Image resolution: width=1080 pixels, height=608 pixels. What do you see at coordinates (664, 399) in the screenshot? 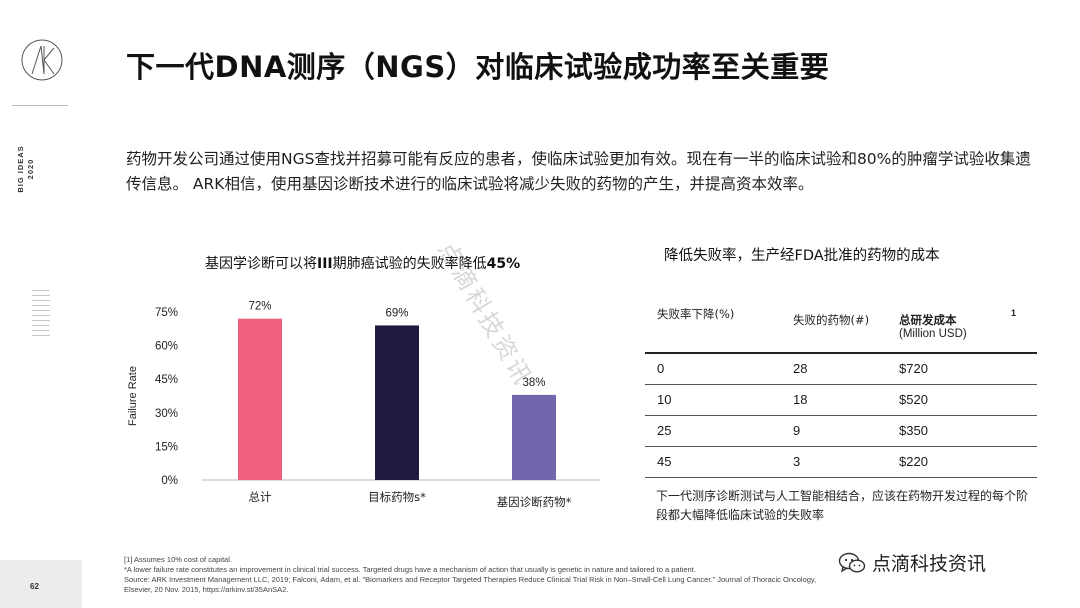
I see `cell-failure-rate-drop: 10` at bounding box center [664, 399].